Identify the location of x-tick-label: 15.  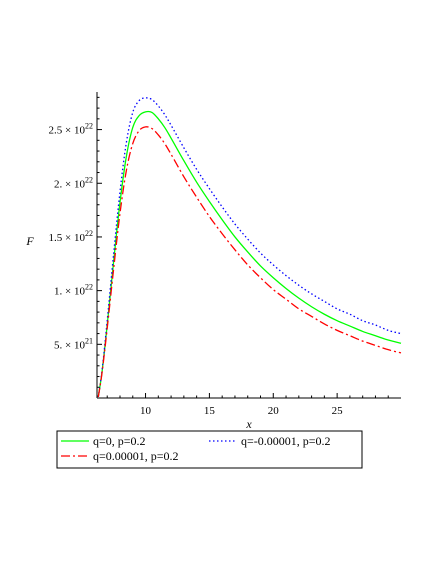
(210, 411).